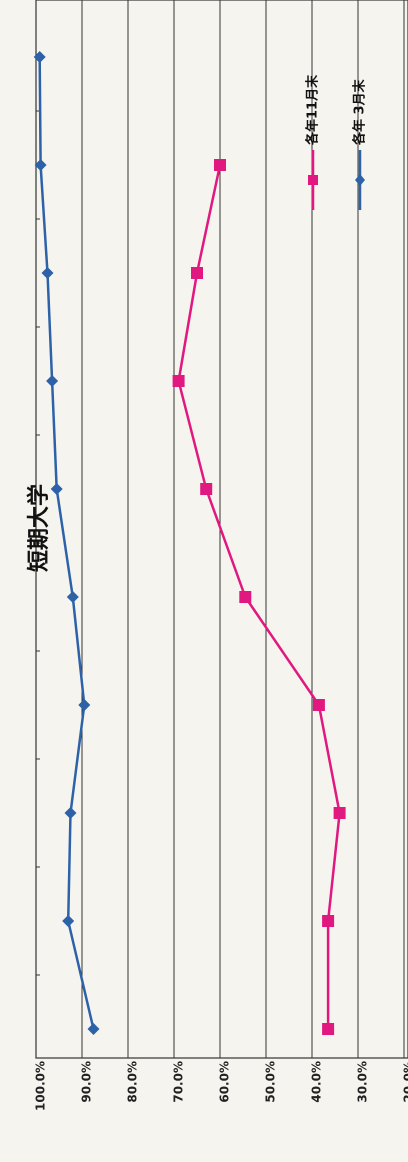 Image resolution: width=408 pixels, height=1162 pixels. What do you see at coordinates (360, 180) in the screenshot?
I see `legend-marker-march` at bounding box center [360, 180].